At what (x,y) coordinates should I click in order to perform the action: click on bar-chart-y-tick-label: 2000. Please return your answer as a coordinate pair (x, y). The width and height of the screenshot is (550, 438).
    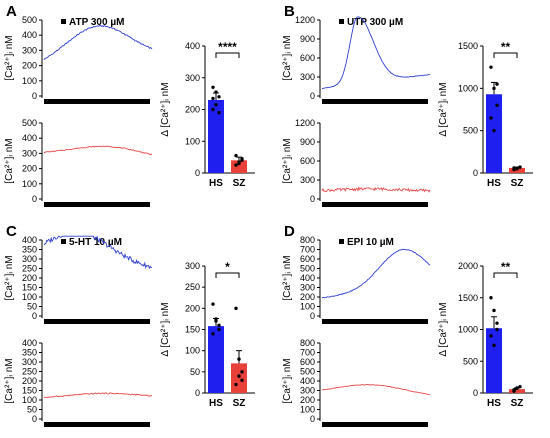
    Looking at the image, I should click on (468, 266).